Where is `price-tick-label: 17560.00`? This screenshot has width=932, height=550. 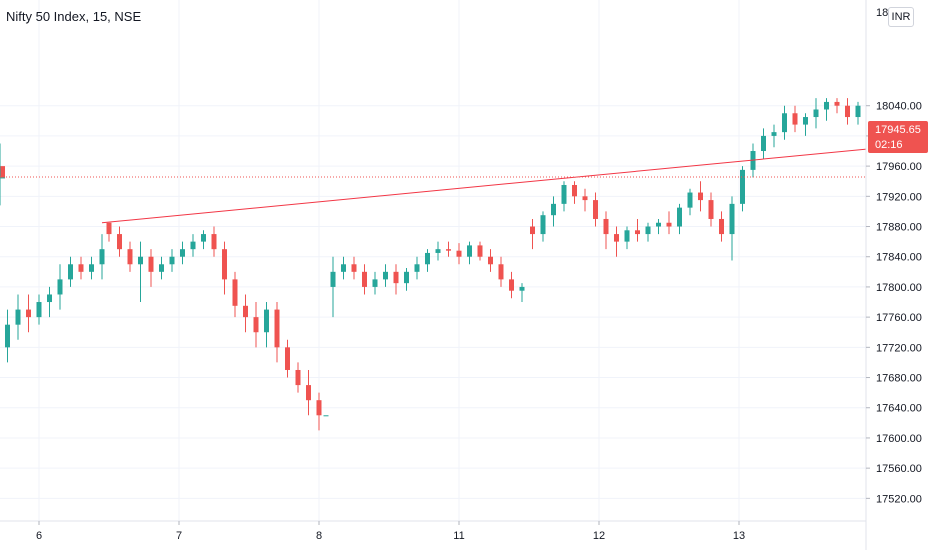
price-tick-label: 17560.00 is located at coordinates (899, 469).